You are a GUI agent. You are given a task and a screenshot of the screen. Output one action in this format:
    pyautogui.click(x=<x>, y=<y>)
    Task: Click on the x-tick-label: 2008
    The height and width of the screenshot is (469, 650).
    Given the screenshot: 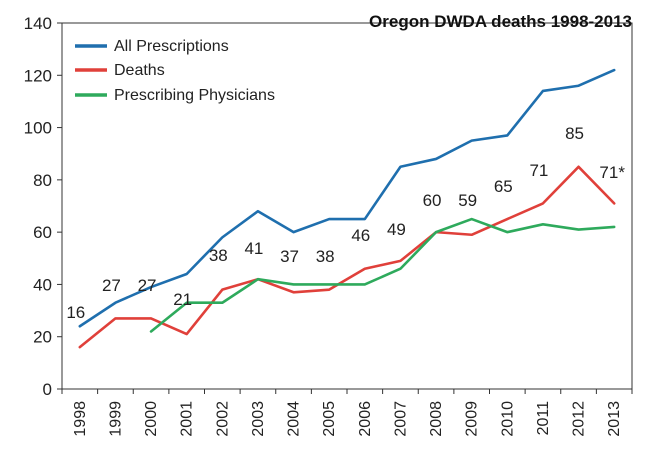 What is the action you would take?
    pyautogui.click(x=436, y=419)
    